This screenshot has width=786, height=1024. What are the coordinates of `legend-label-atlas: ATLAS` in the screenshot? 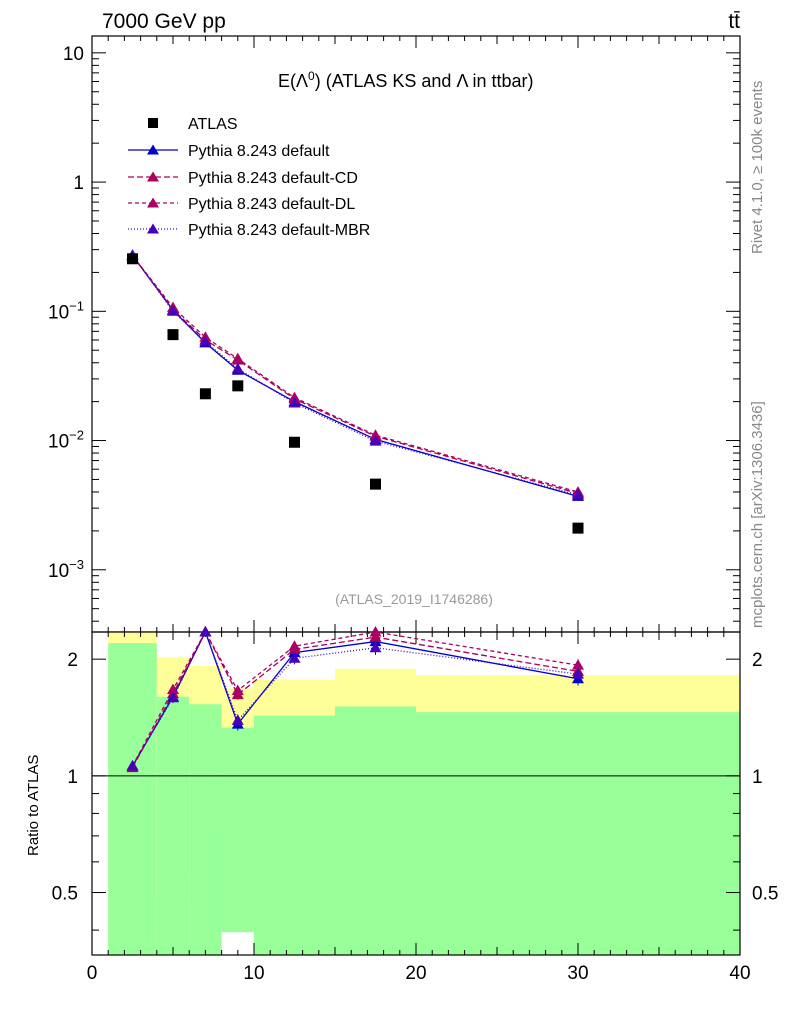 It's located at (213, 124).